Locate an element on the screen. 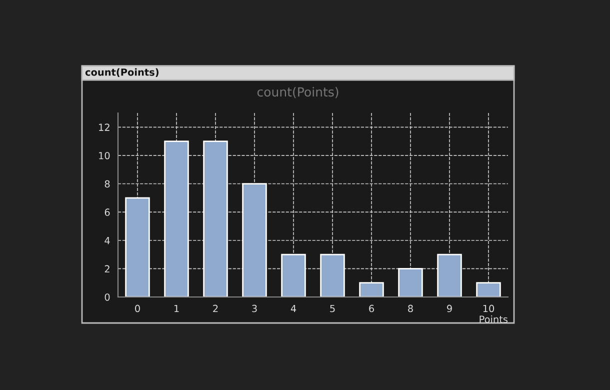 The width and height of the screenshot is (610, 390). x-tick-label: 4 is located at coordinates (293, 308).